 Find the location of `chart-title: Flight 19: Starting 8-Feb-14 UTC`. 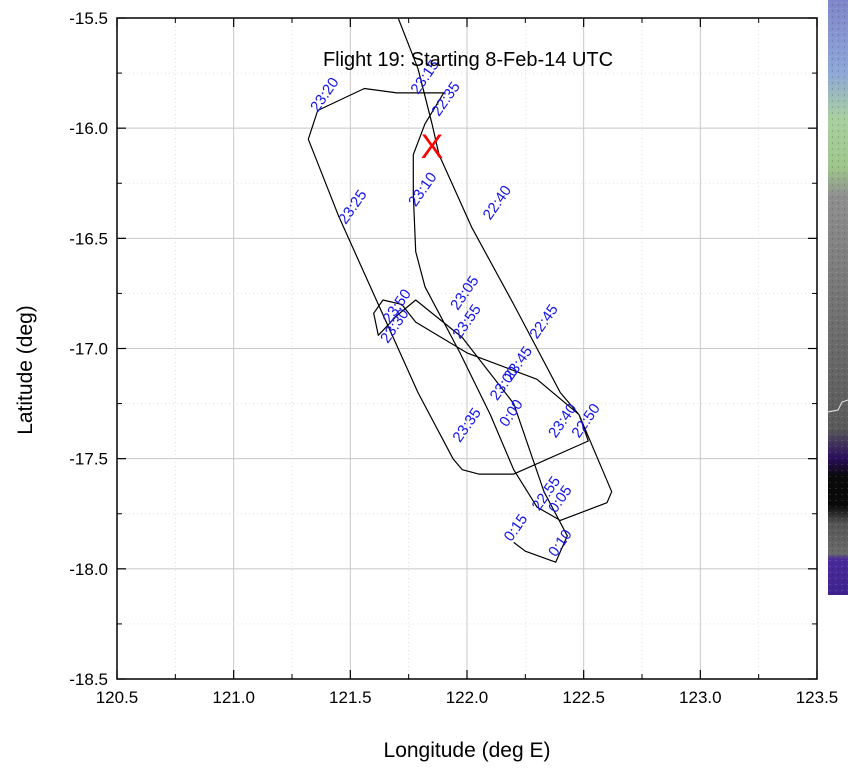

chart-title: Flight 19: Starting 8-Feb-14 UTC is located at coordinates (468, 60).